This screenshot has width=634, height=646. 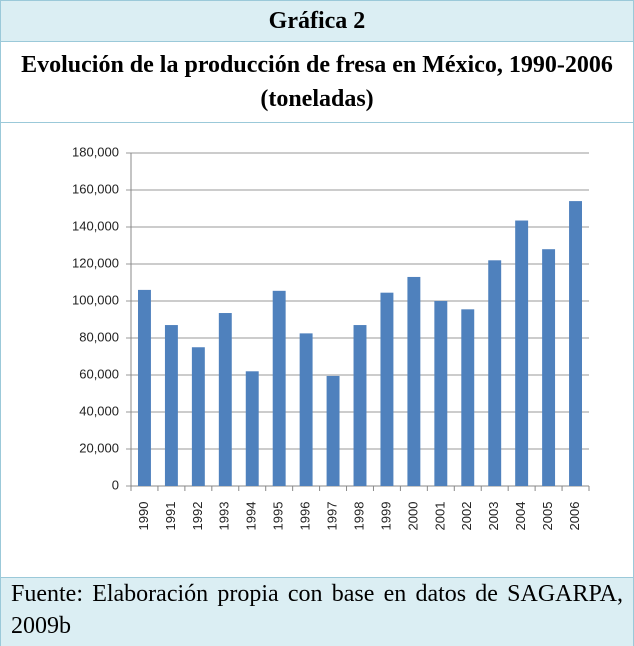 I want to click on x-tick-label: 2003, so click(x=493, y=516).